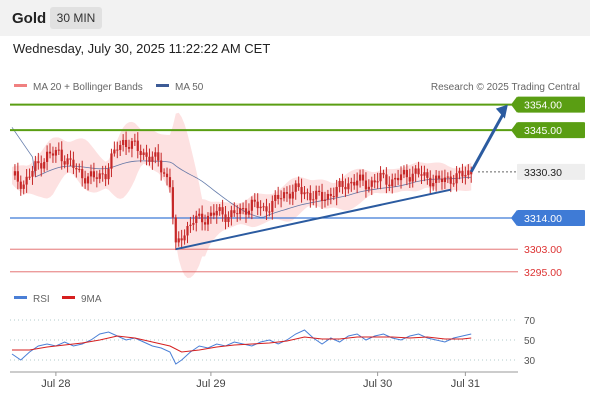 Image resolution: width=590 pixels, height=400 pixels. Describe the element at coordinates (530, 341) in the screenshot. I see `rsi-tick-50: 50` at that location.